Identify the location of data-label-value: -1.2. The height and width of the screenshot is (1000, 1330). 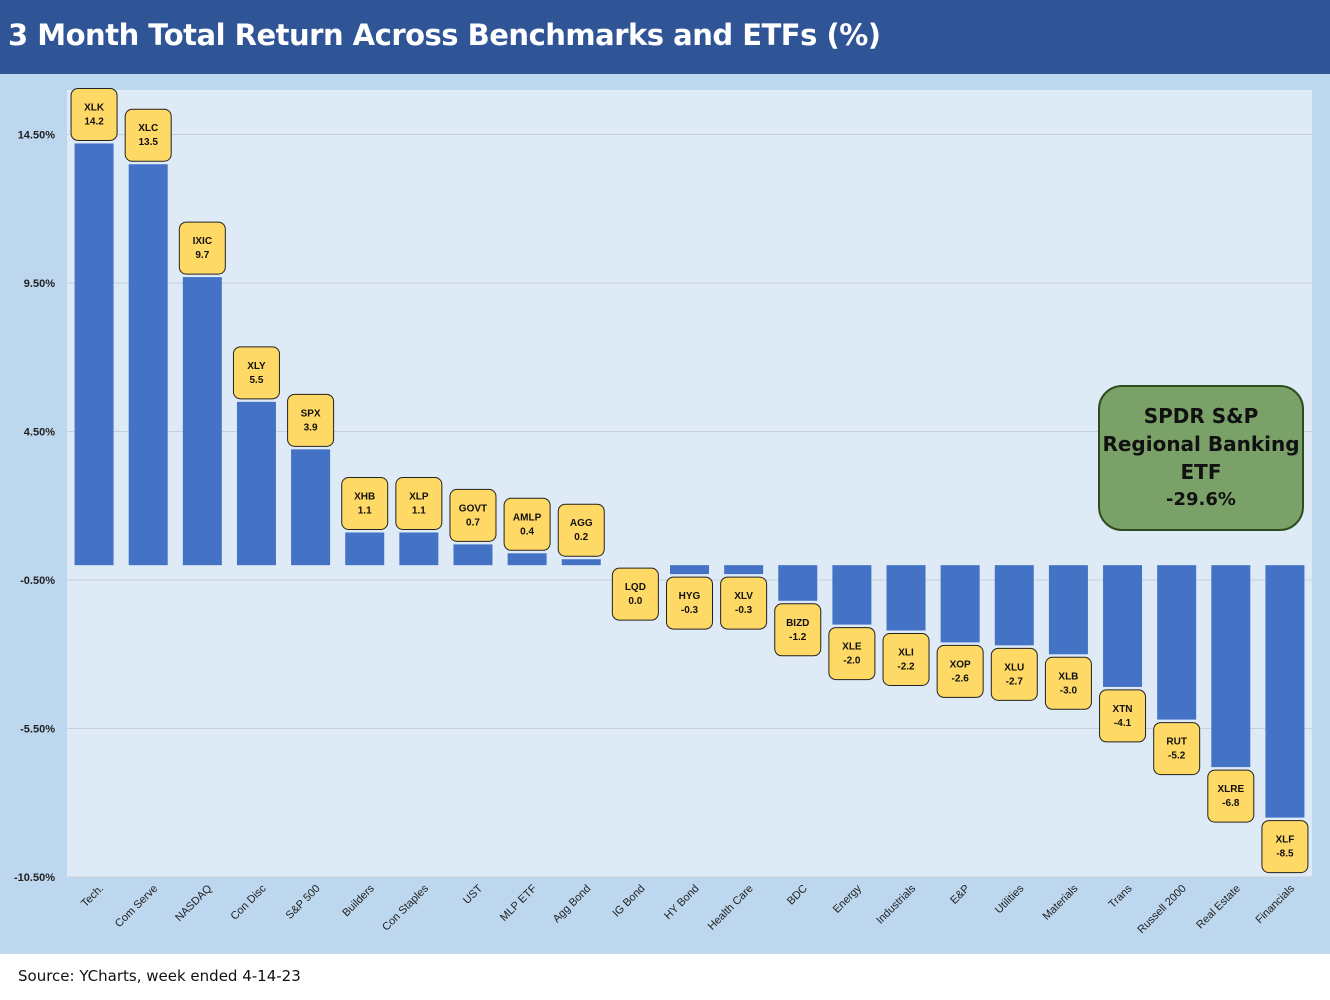
(798, 637).